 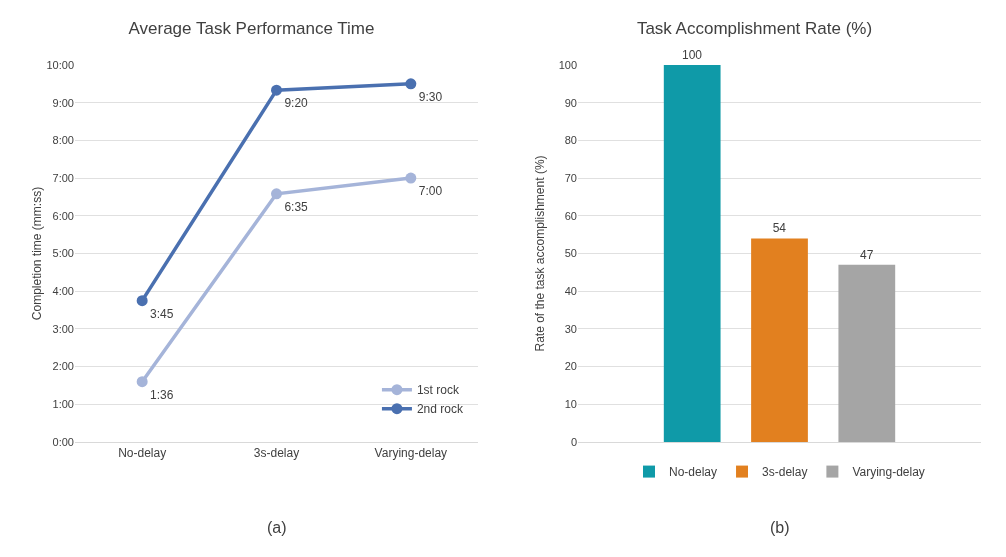 What do you see at coordinates (570, 253) in the screenshot?
I see `y-tick-label: 50` at bounding box center [570, 253].